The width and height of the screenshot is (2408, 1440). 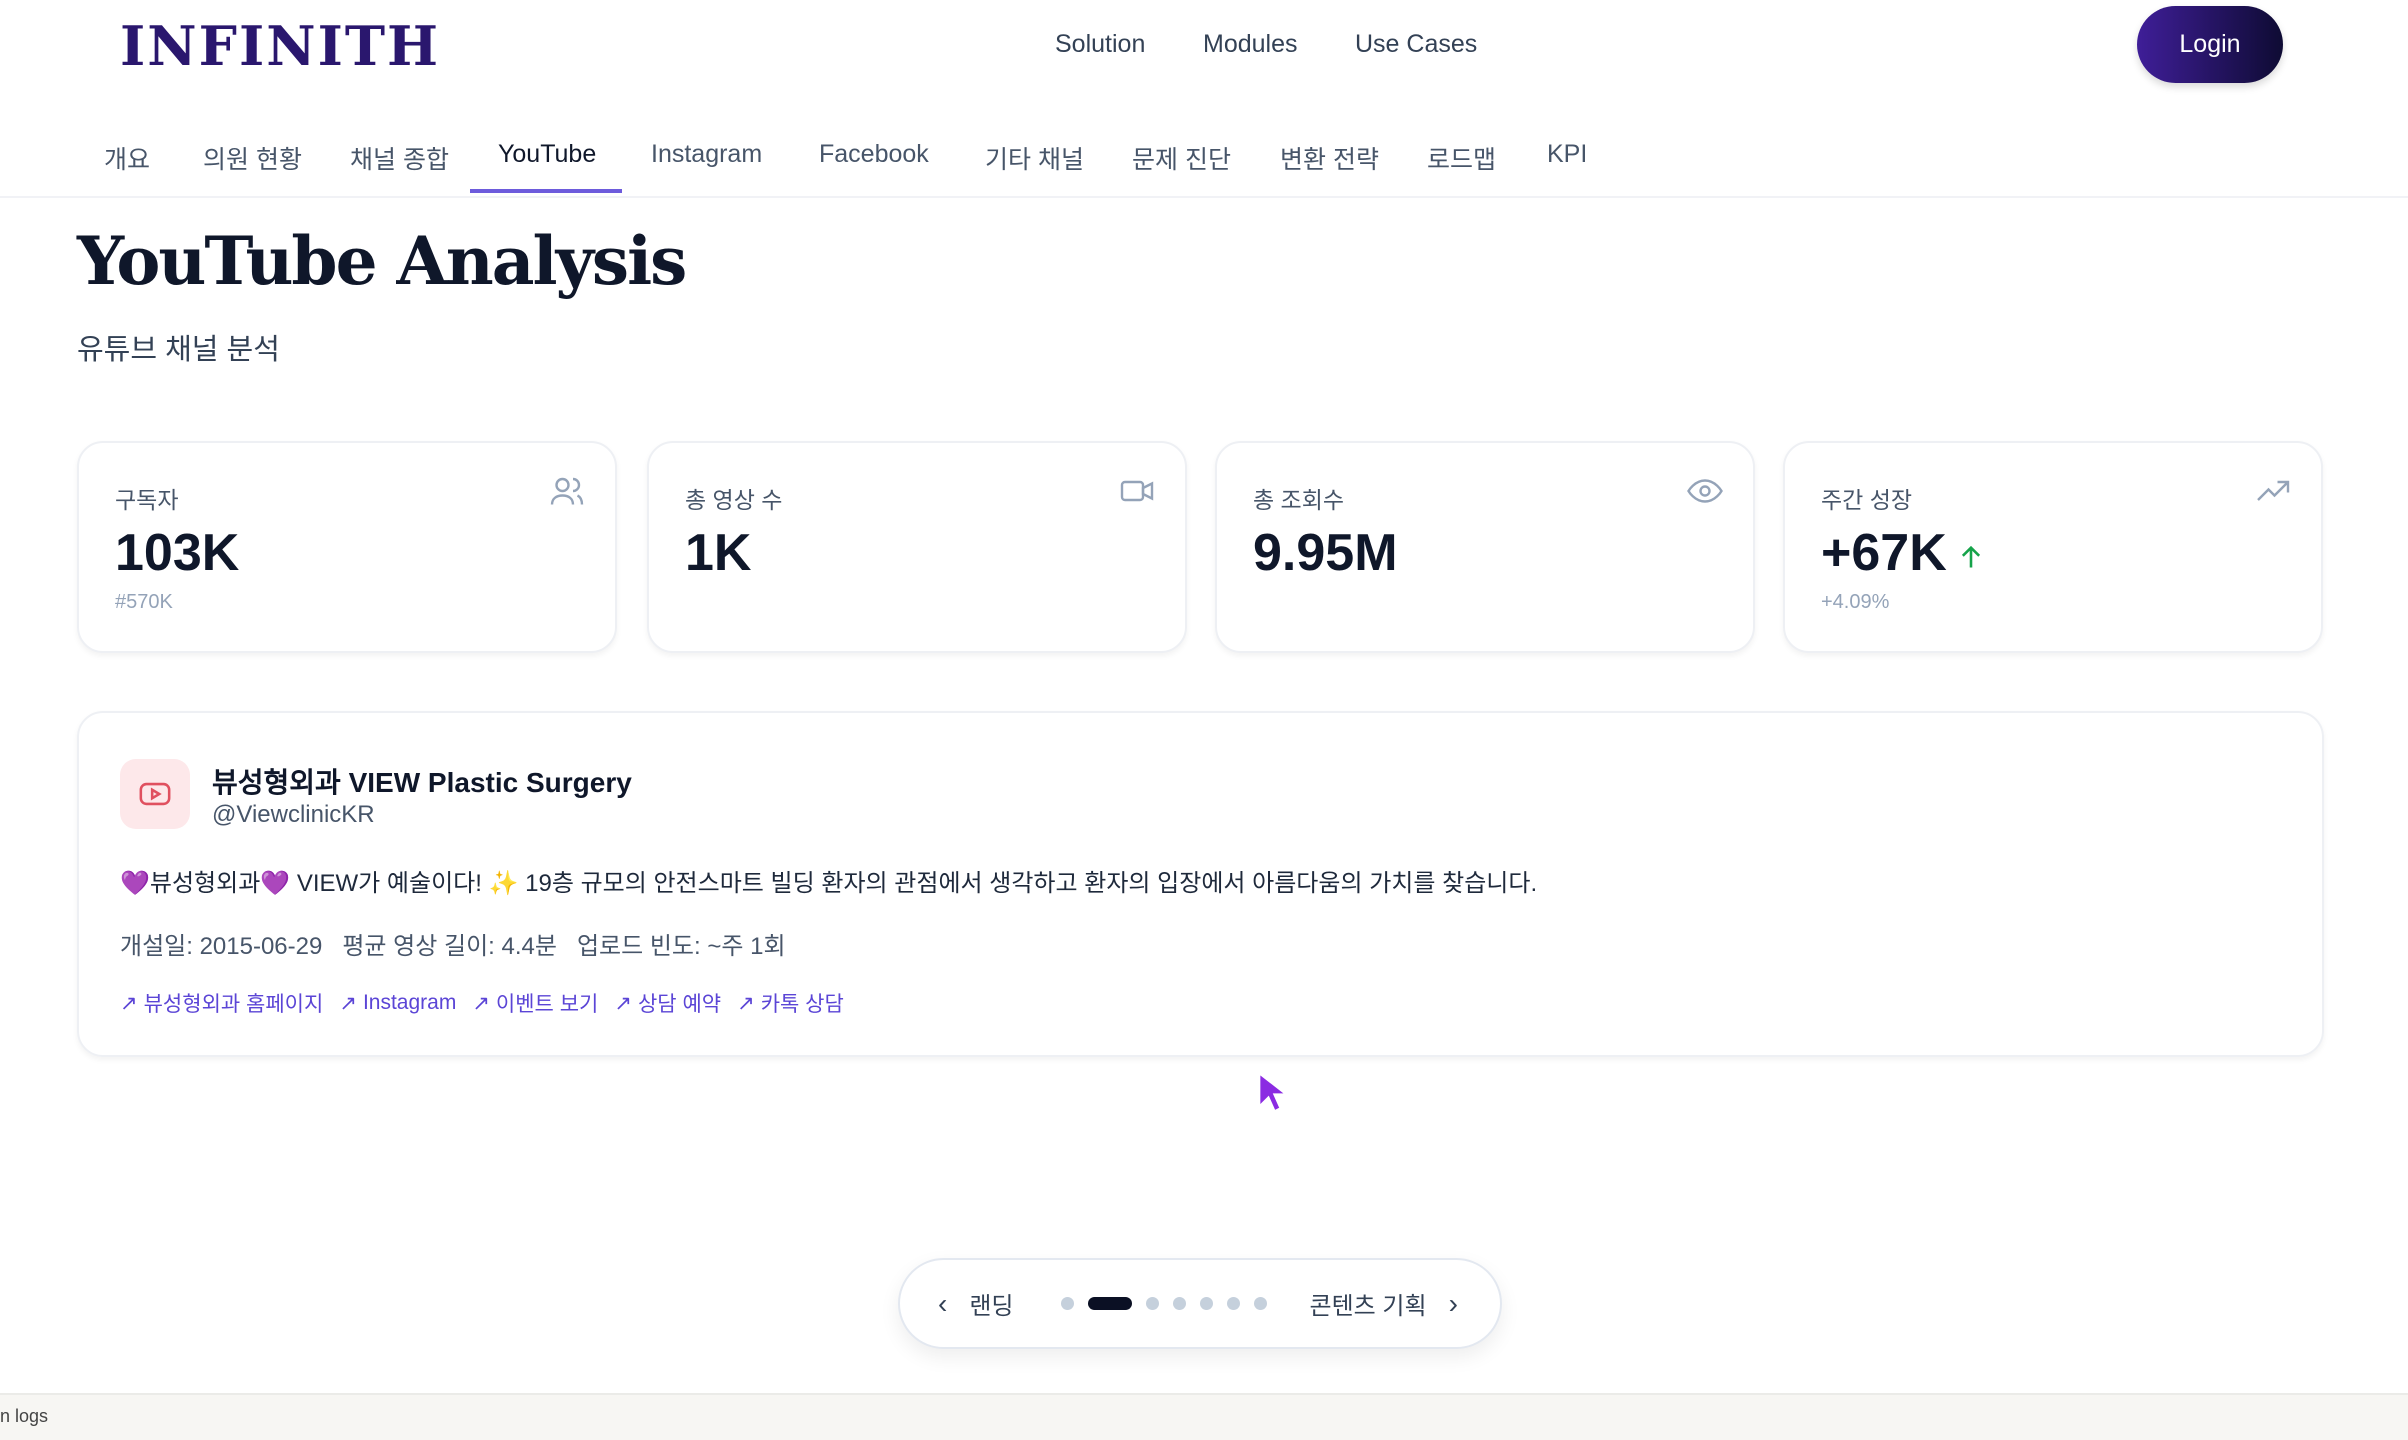 What do you see at coordinates (147, 500) in the screenshot?
I see `stat-label: 구독자` at bounding box center [147, 500].